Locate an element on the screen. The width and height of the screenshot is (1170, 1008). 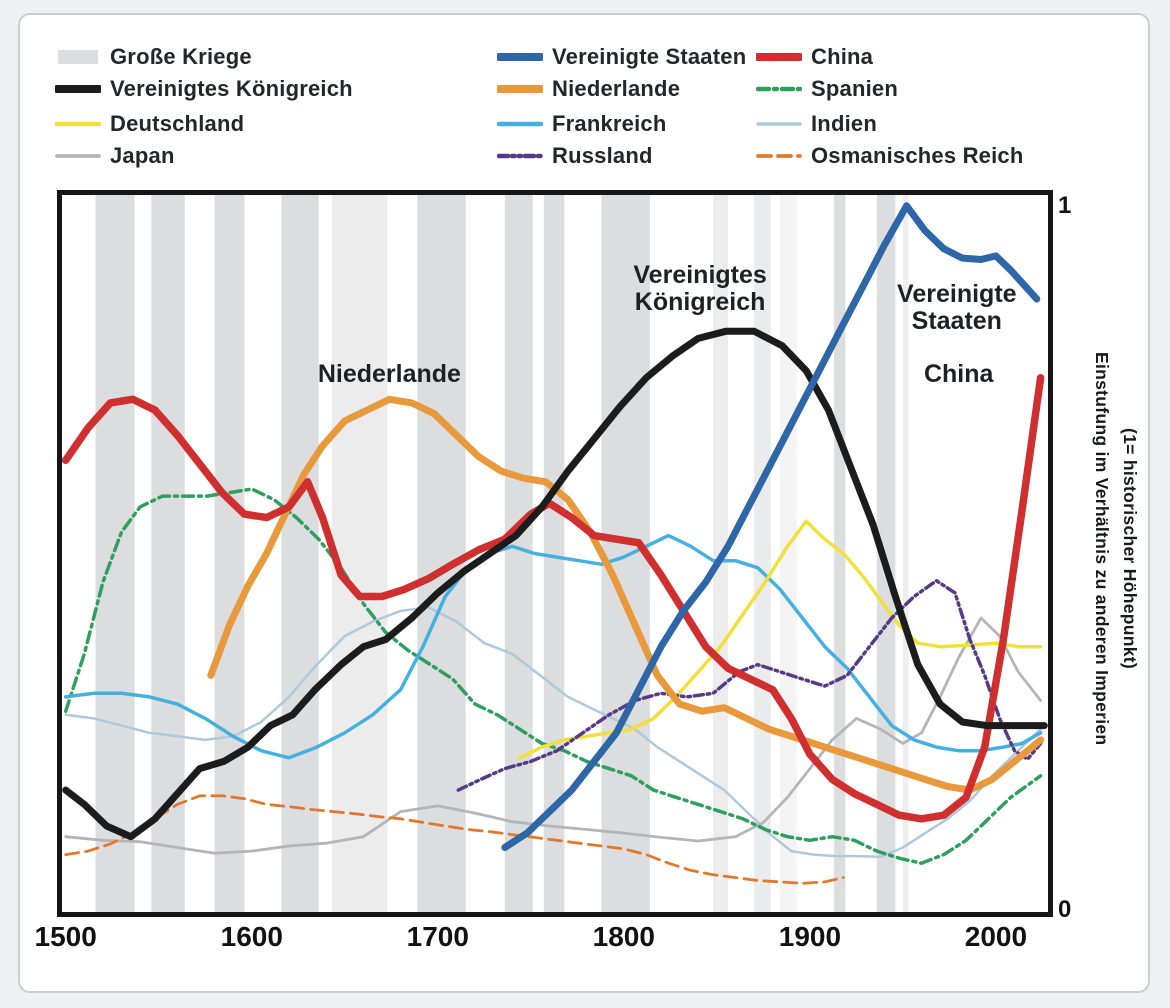
series-line-deutschland is located at coordinates (780, 639).